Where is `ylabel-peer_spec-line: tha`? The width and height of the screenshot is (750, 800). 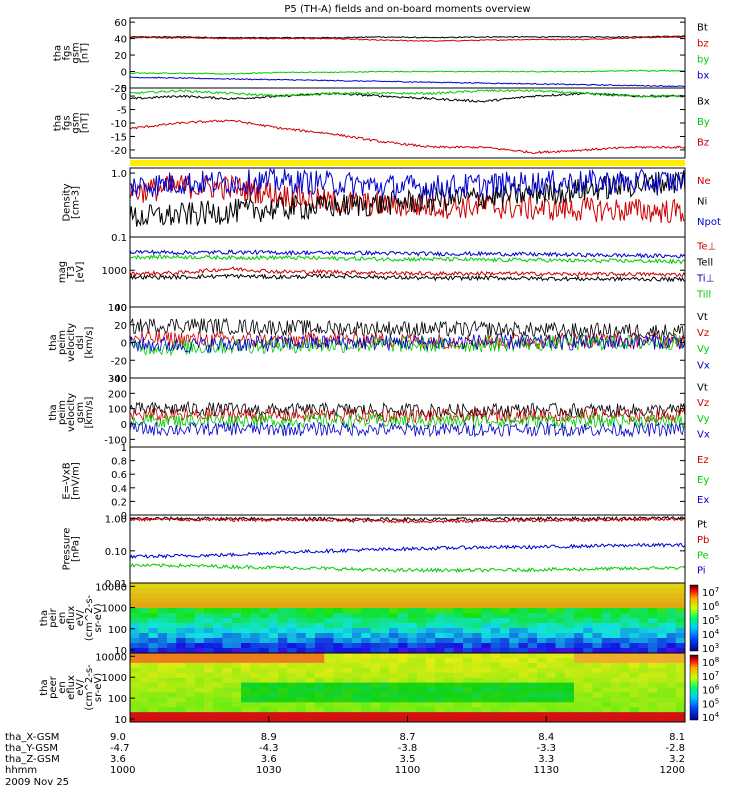
ylabel-peer_spec-line: tha is located at coordinates (44, 687).